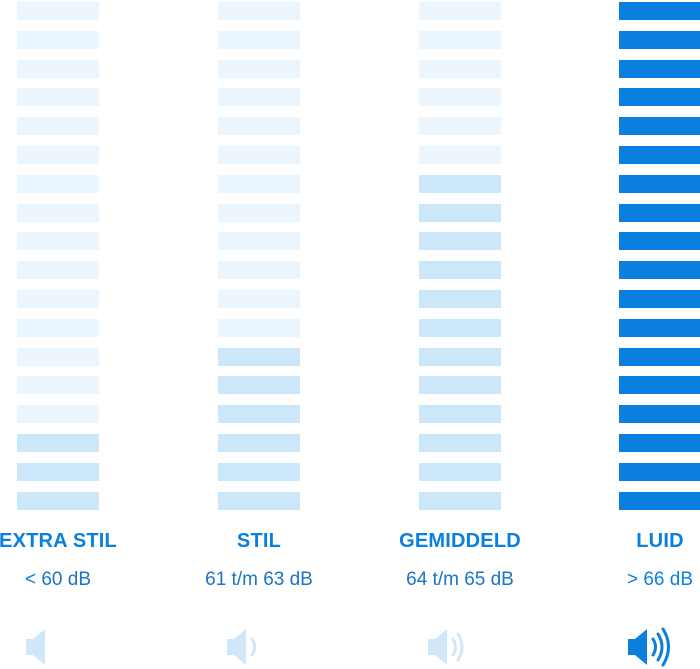 The image size is (700, 669). What do you see at coordinates (58, 541) in the screenshot?
I see `level-label: EXTRA STIL` at bounding box center [58, 541].